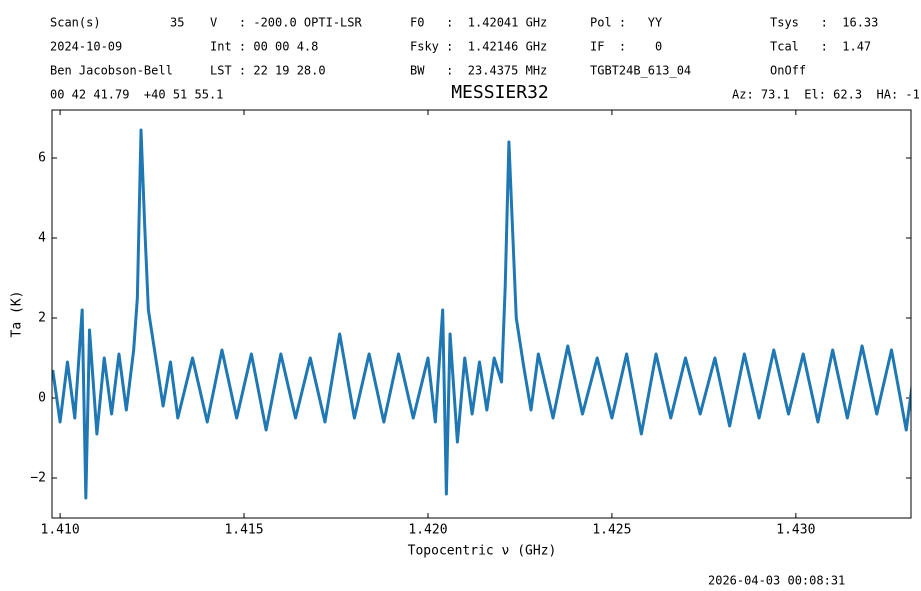 The height and width of the screenshot is (591, 921). What do you see at coordinates (136, 95) in the screenshot?
I see `header-field: 00 42 41.79 +40 51 55.1` at bounding box center [136, 95].